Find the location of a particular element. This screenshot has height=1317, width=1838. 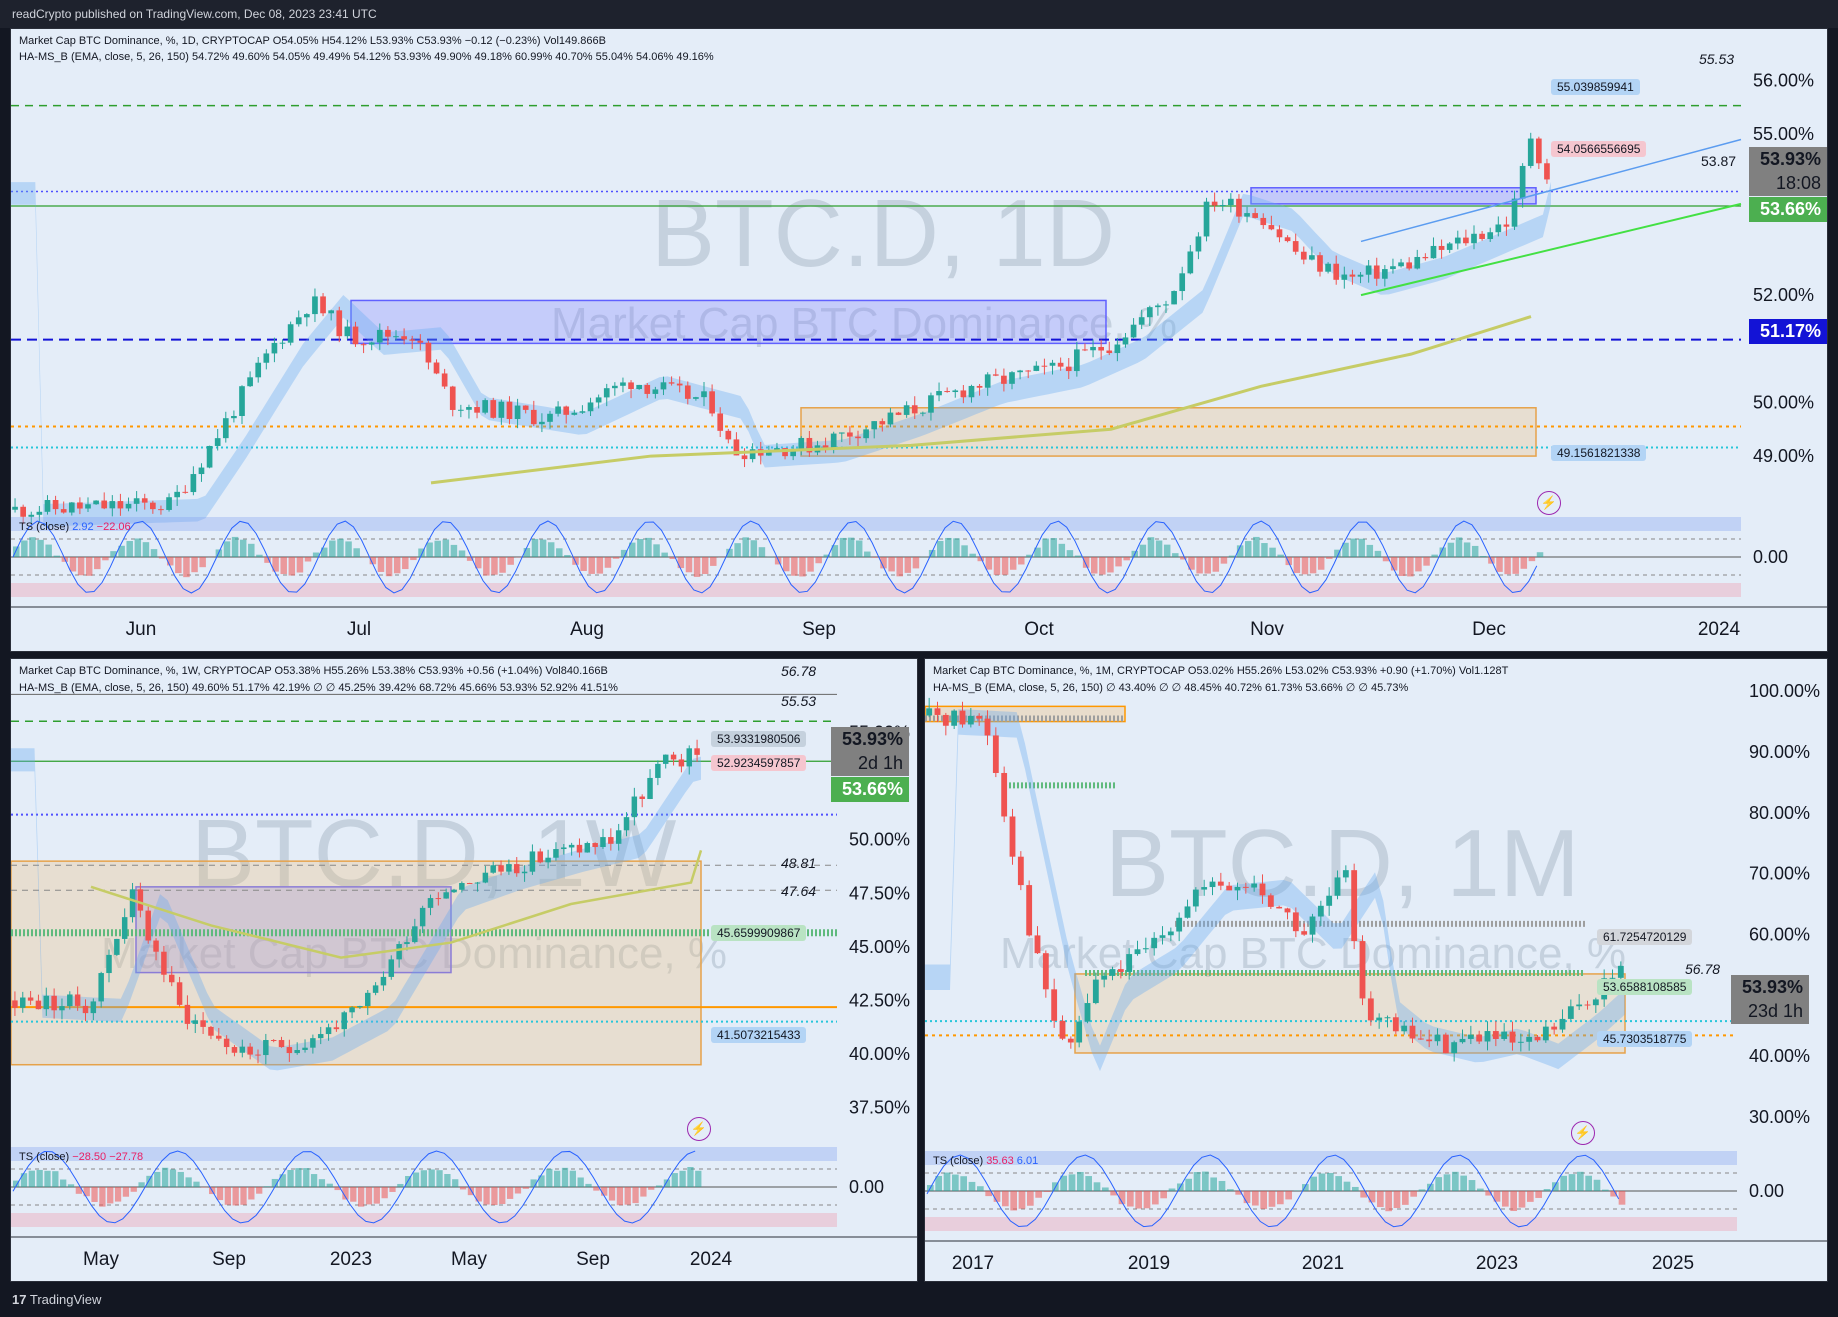

monthly-watermark: BTC.D, 1M is located at coordinates (1342, 863).